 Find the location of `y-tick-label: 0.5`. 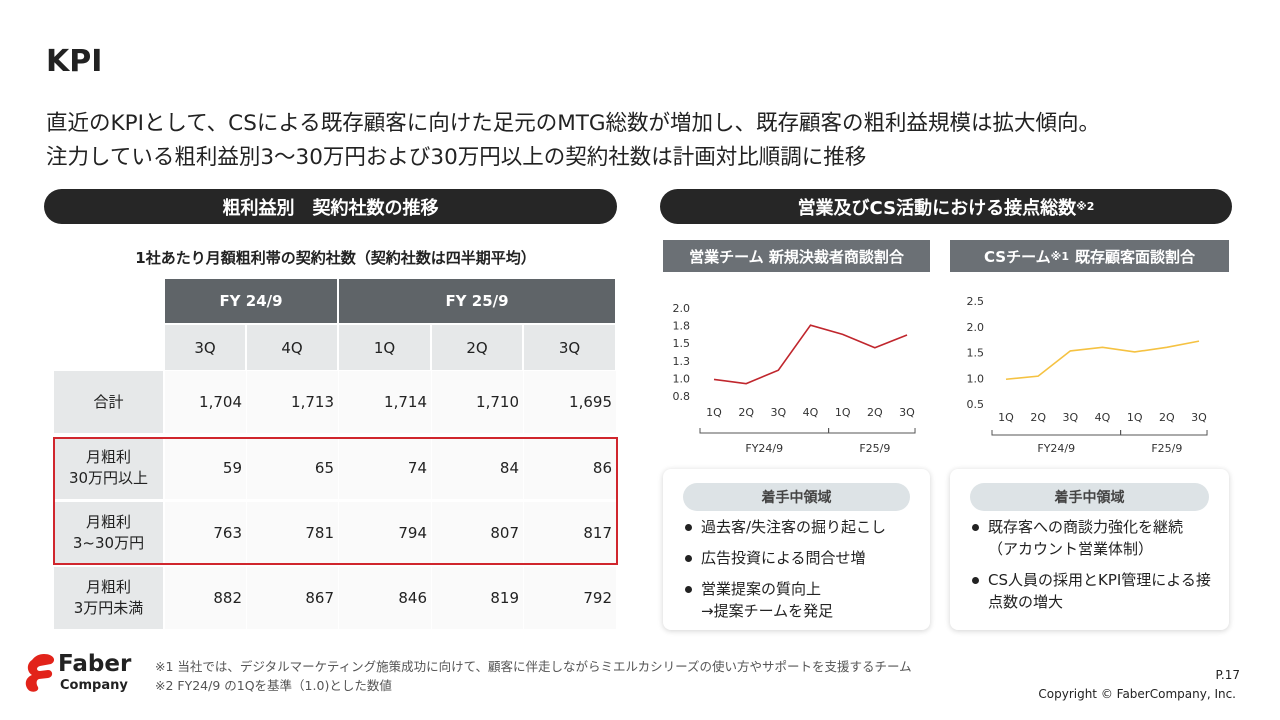

y-tick-label: 0.5 is located at coordinates (976, 404).